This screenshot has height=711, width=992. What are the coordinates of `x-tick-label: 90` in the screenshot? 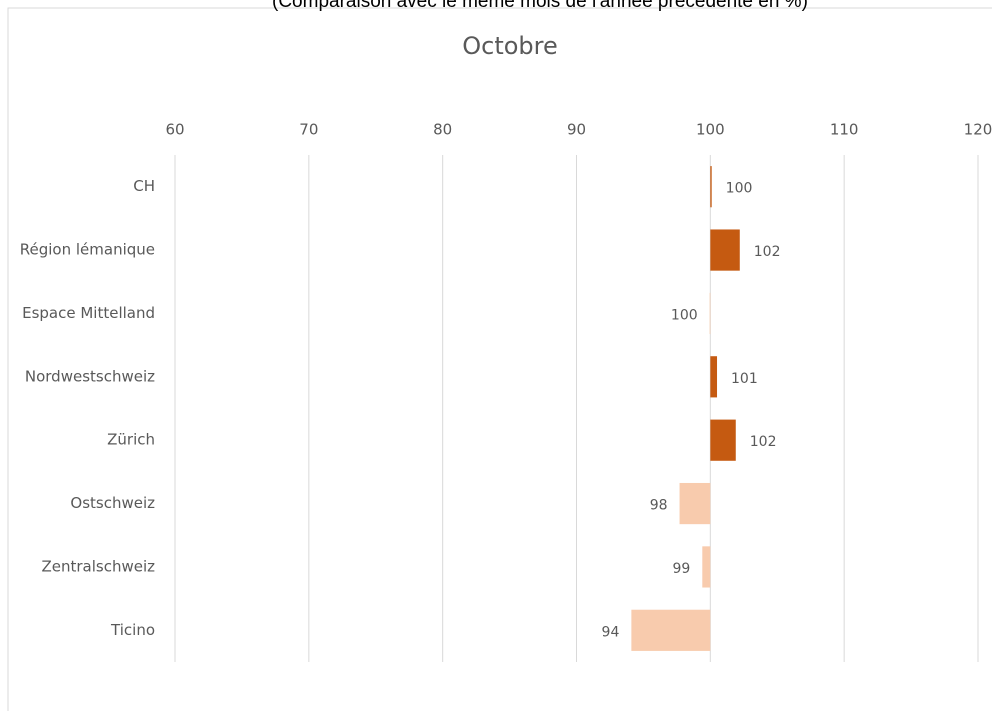 It's located at (576, 130).